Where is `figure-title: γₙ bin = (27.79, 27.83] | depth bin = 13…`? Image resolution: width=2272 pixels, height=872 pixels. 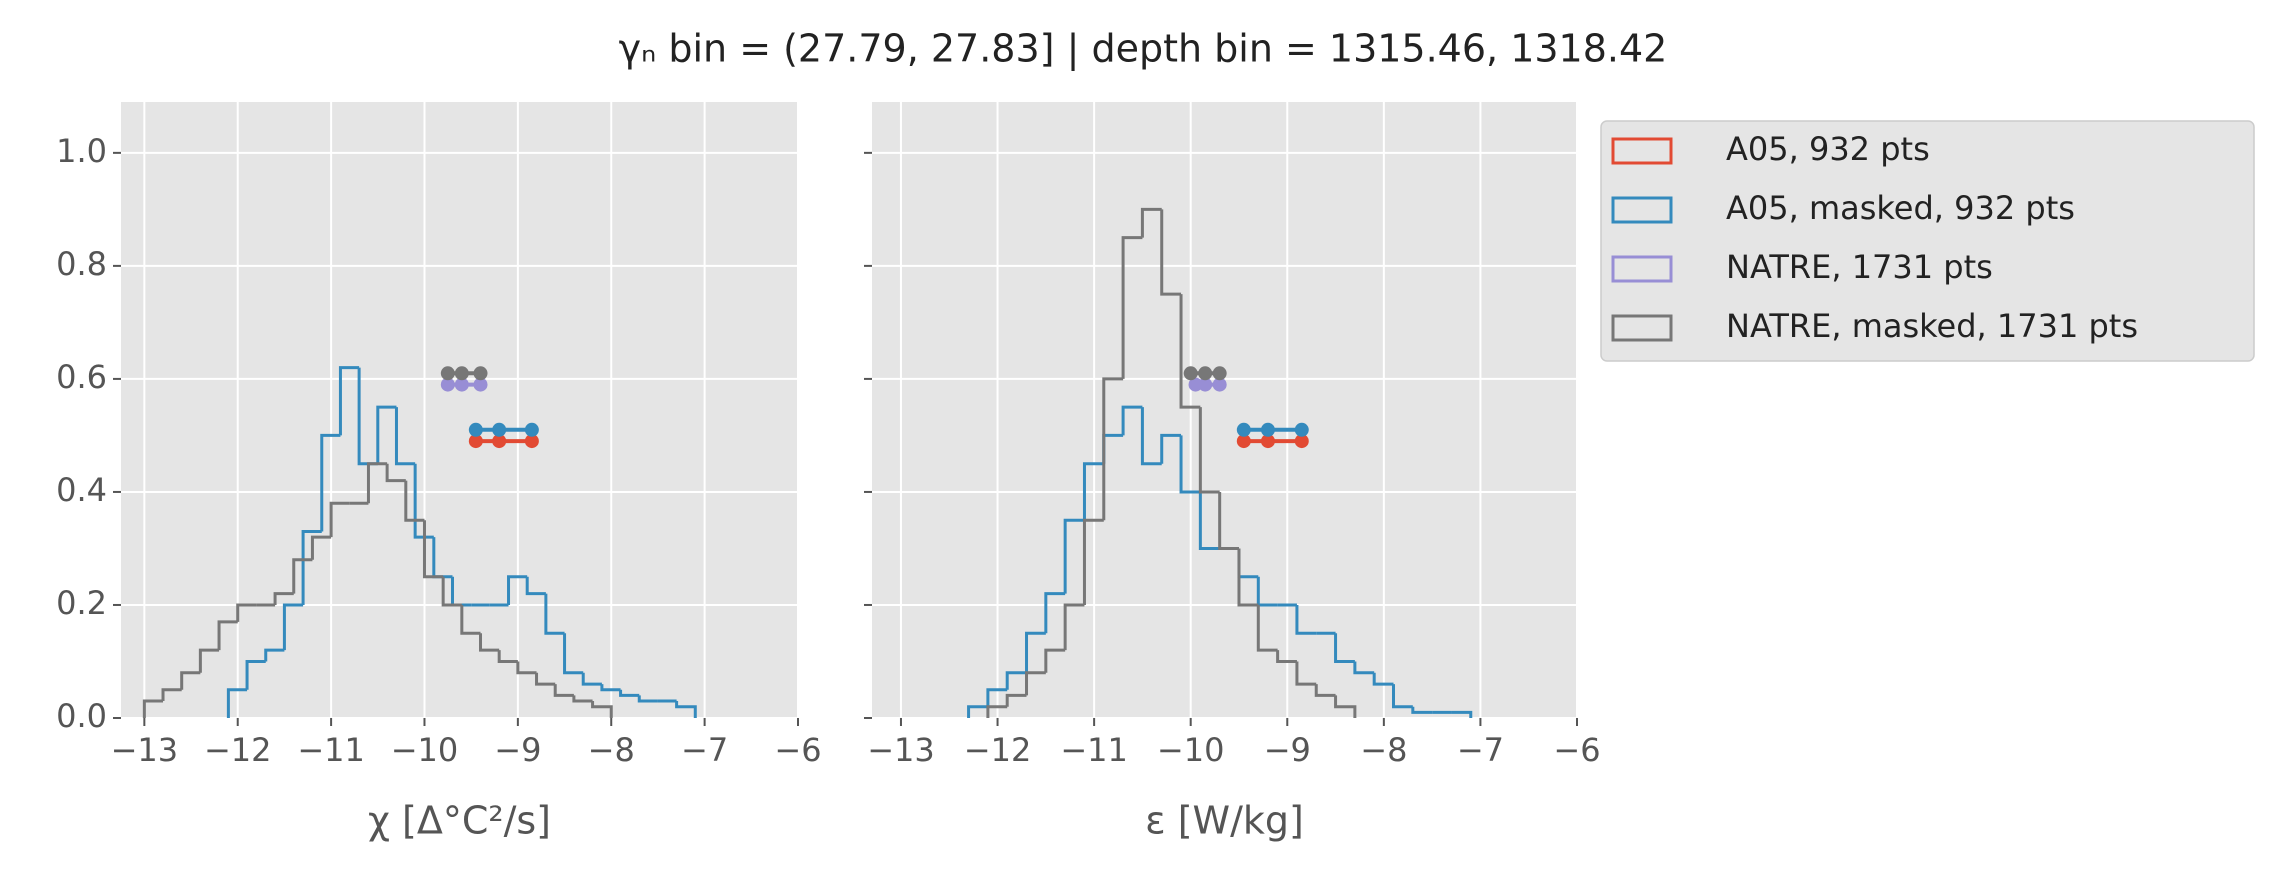
figure-title: γₙ bin = (27.79, 27.83] | depth bin = 13… is located at coordinates (1143, 49).